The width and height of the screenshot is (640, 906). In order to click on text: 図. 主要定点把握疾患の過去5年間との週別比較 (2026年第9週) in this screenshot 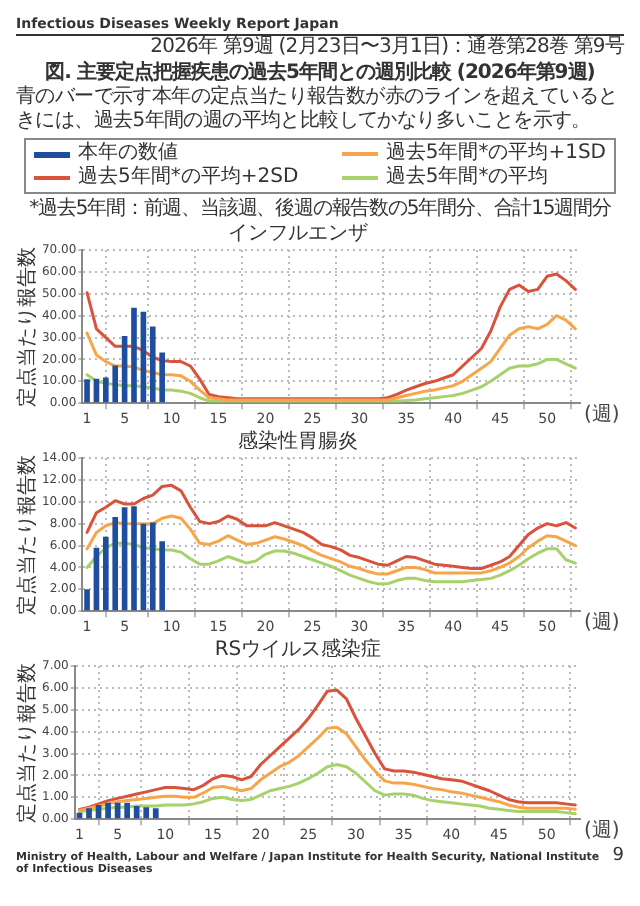, I will do `click(320, 72)`.